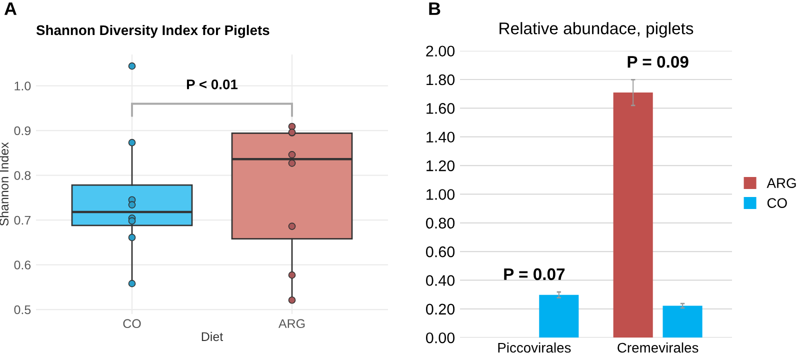  Describe the element at coordinates (534, 347) in the screenshot. I see `x-tick-label: Piccovirales` at that location.